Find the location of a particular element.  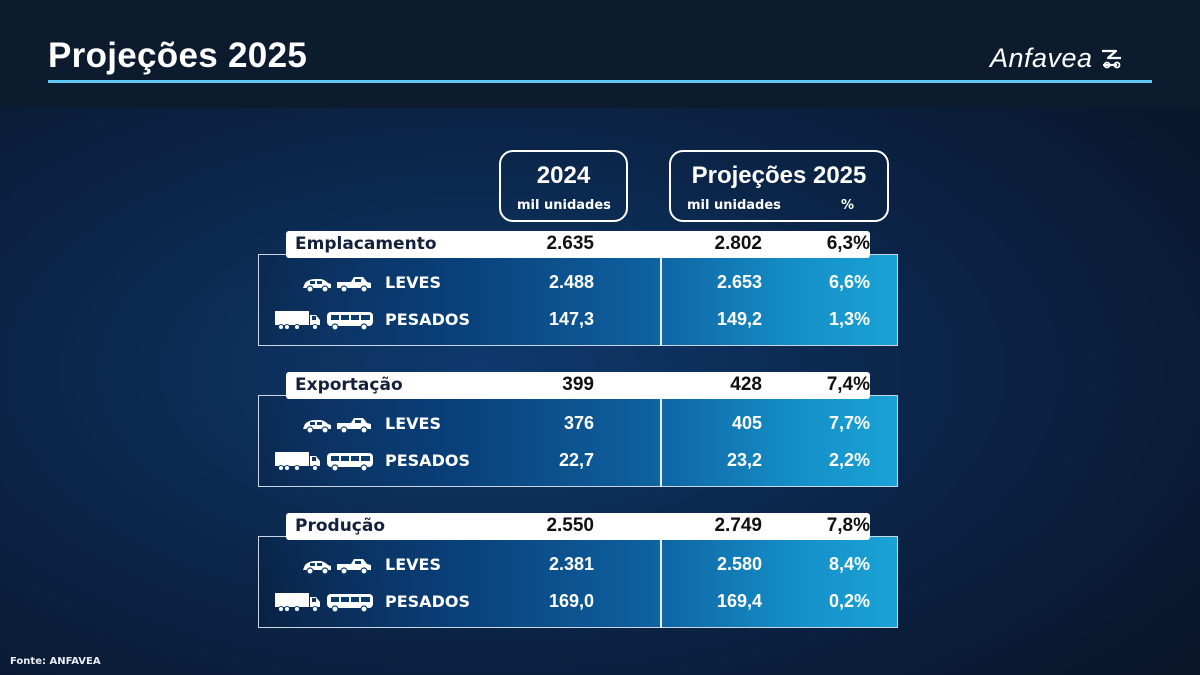

logo-text: Anfavea is located at coordinates (1041, 57).